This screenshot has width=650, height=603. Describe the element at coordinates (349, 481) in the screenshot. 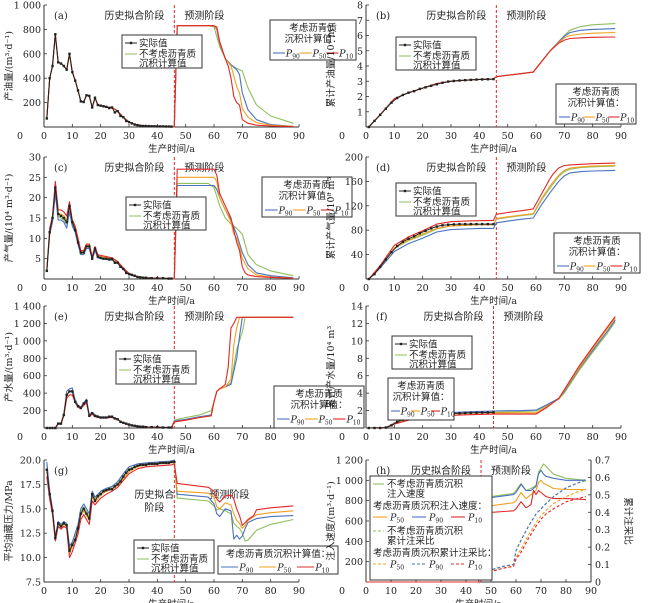

I see `y-tick-label: 1 000` at that location.